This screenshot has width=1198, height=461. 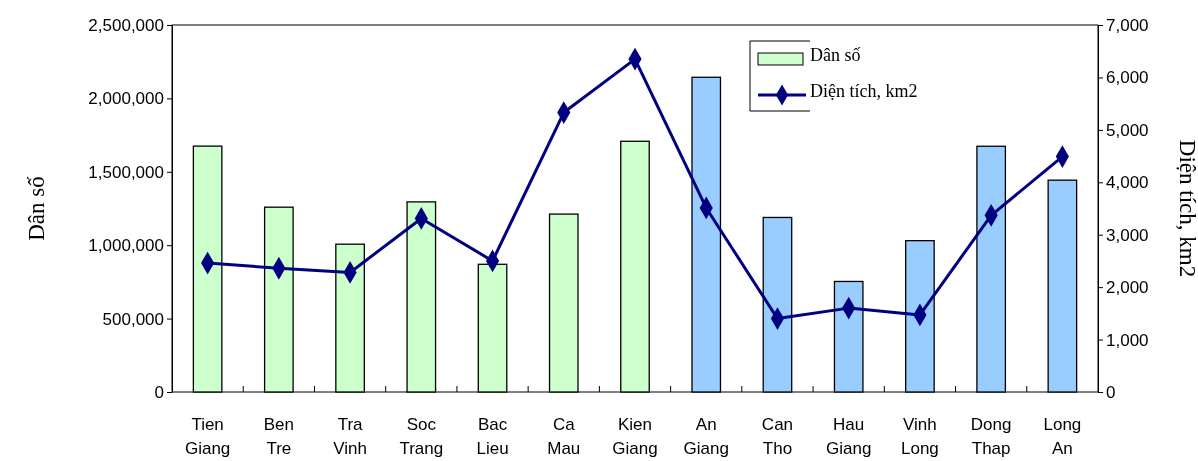 What do you see at coordinates (1127, 130) in the screenshot?
I see `y2-tick-label: 5,000` at bounding box center [1127, 130].